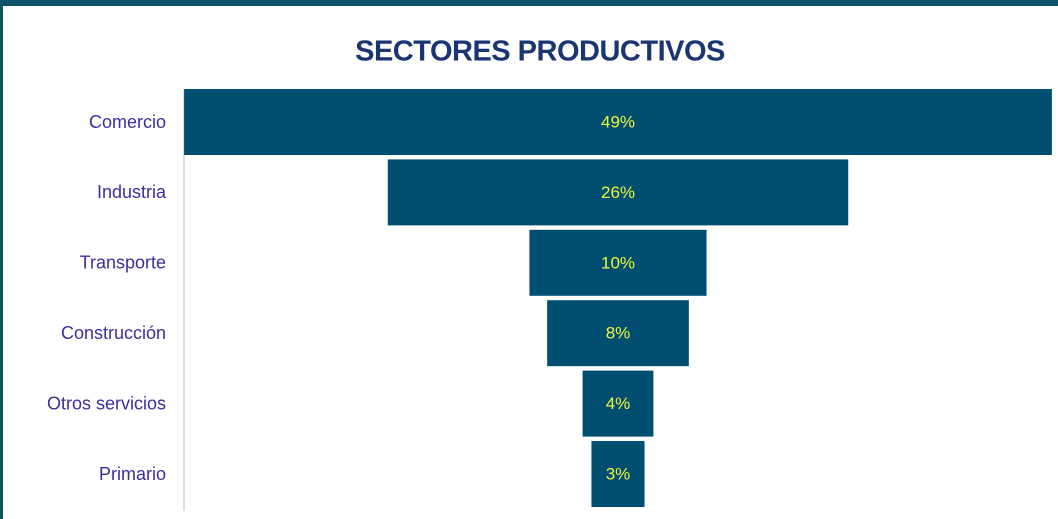  I want to click on value-label: 3%, so click(618, 473).